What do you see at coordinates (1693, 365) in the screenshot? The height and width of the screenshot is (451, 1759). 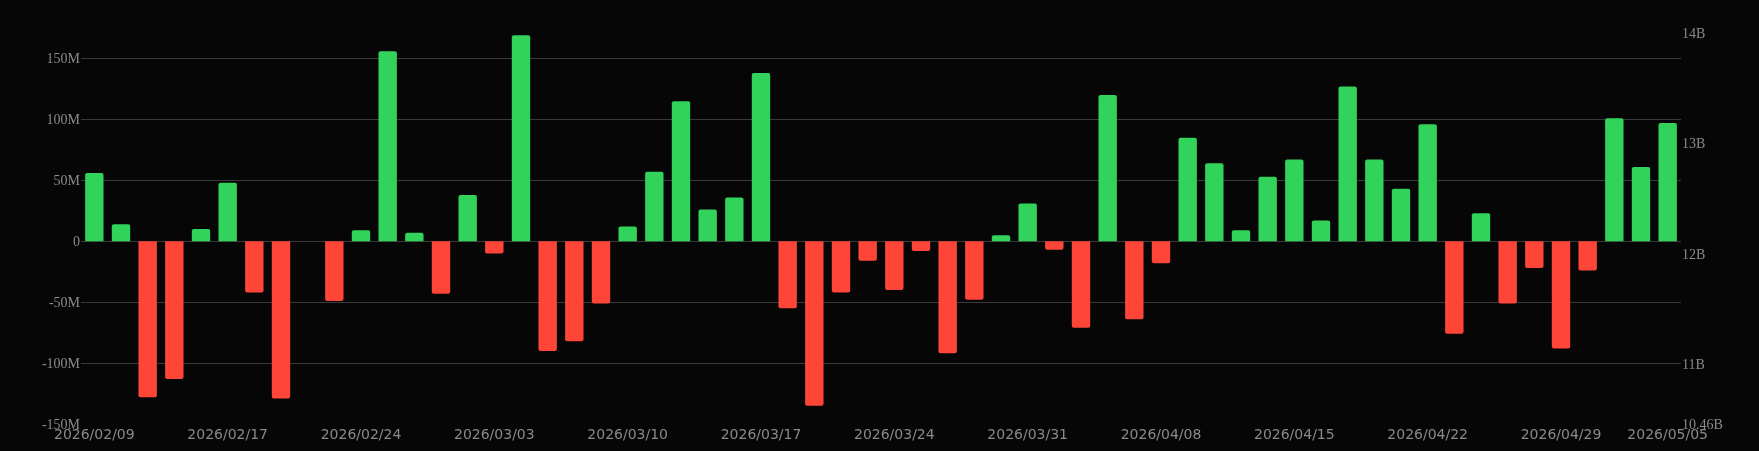 I see `y2-tick-label: 11B` at bounding box center [1693, 365].